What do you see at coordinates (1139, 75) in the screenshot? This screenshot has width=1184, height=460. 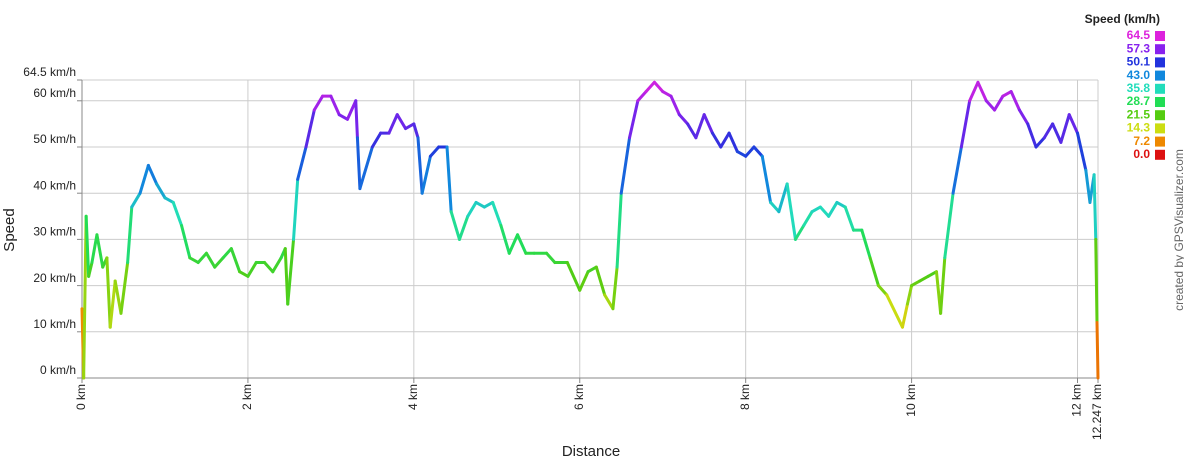 I see `legend-label: 43.0` at bounding box center [1139, 75].